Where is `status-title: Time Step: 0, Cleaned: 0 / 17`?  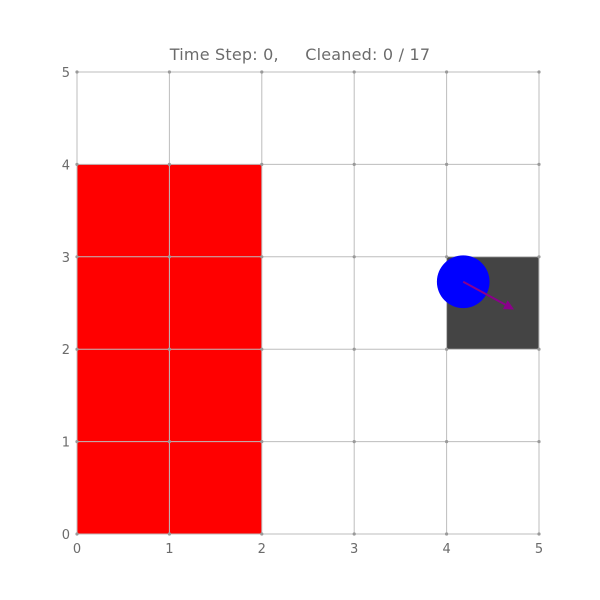 status-title: Time Step: 0, Cleaned: 0 / 17 is located at coordinates (300, 54).